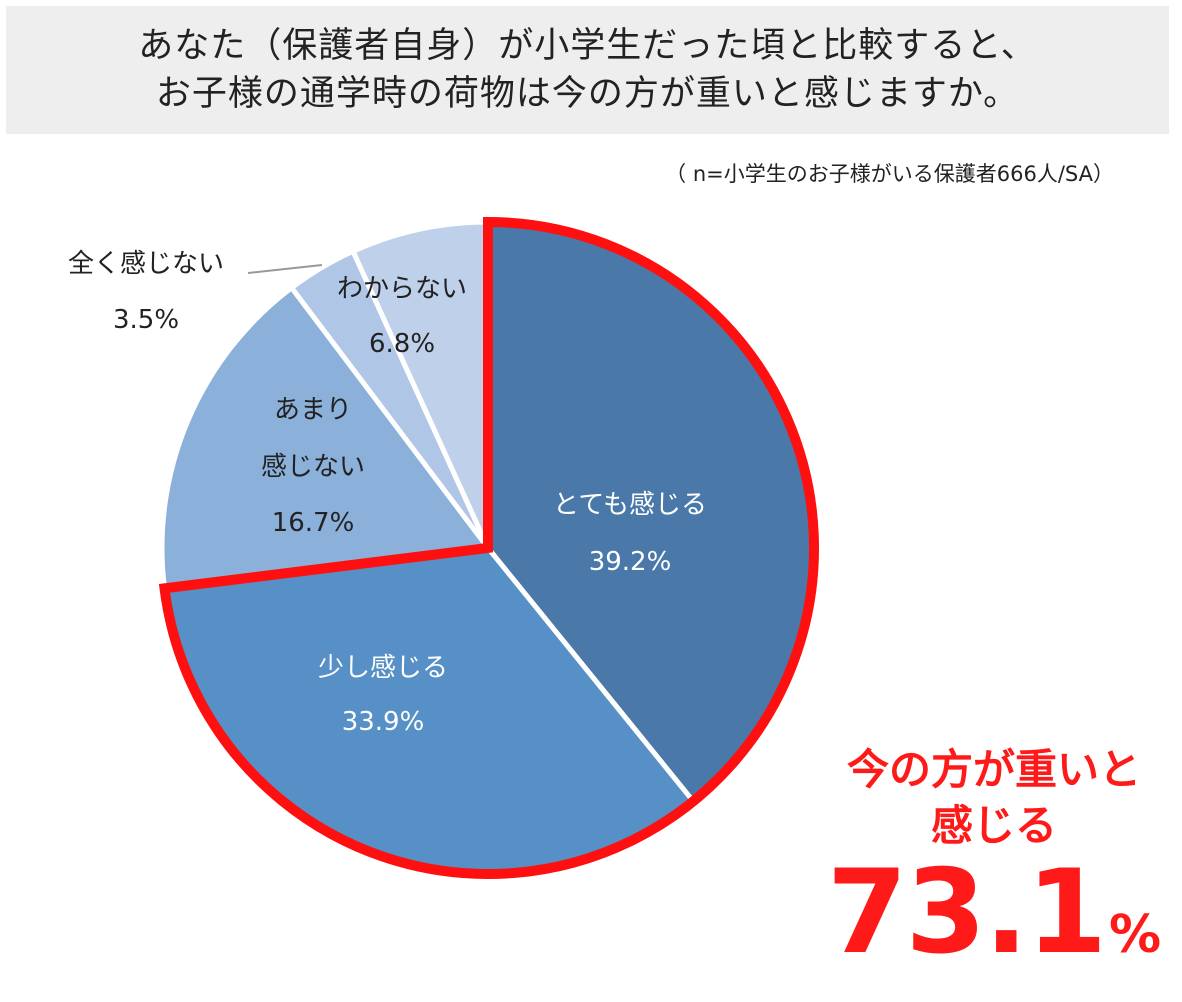 The height and width of the screenshot is (1002, 1182). Describe the element at coordinates (146, 320) in the screenshot. I see `slice-value-mattaku: 3.5%` at that location.